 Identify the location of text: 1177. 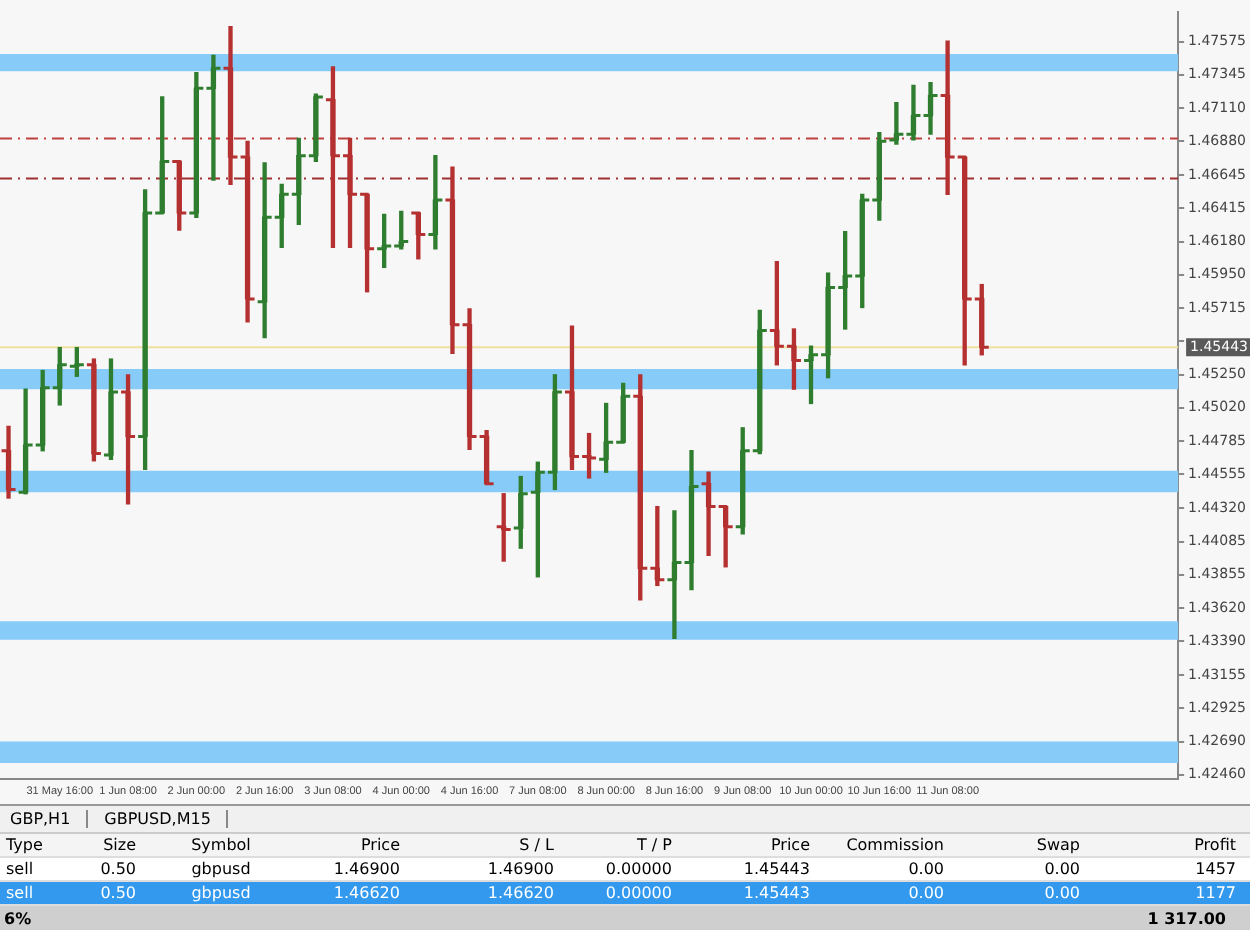
(1214, 893).